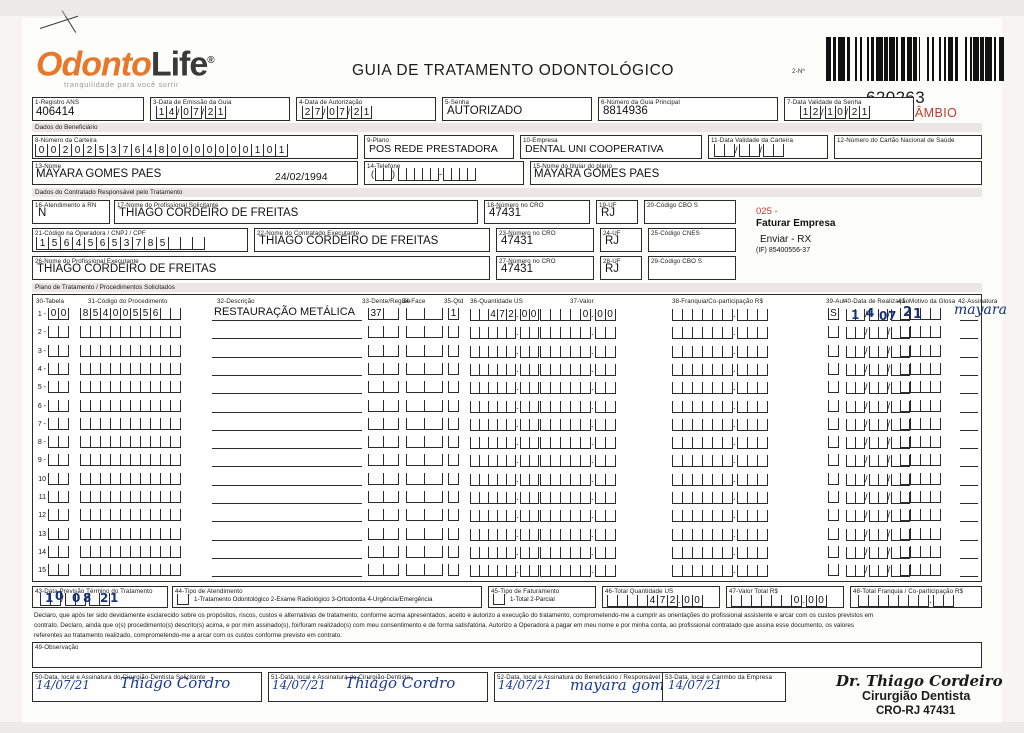 This screenshot has height=733, width=1024. What do you see at coordinates (58, 515) in the screenshot?
I see `row-12-tabela-comb` at bounding box center [58, 515].